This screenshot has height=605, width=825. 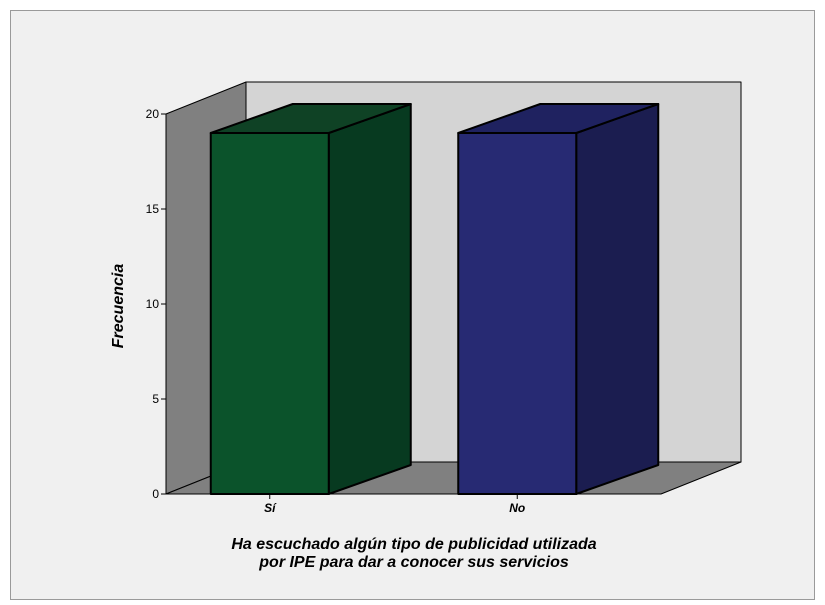 I want to click on y-axis-title: Frecuencia, so click(x=118, y=306).